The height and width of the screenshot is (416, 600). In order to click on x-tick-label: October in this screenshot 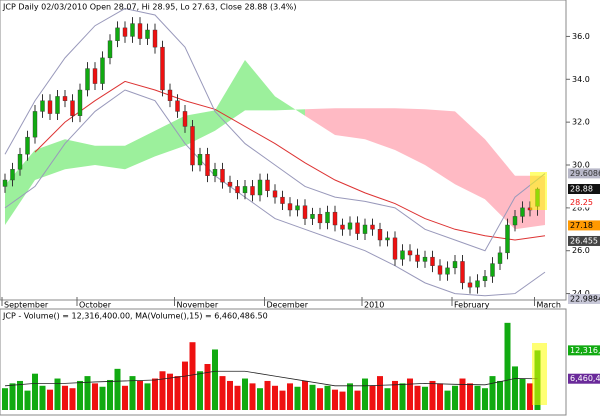, I will do `click(95, 305)`.